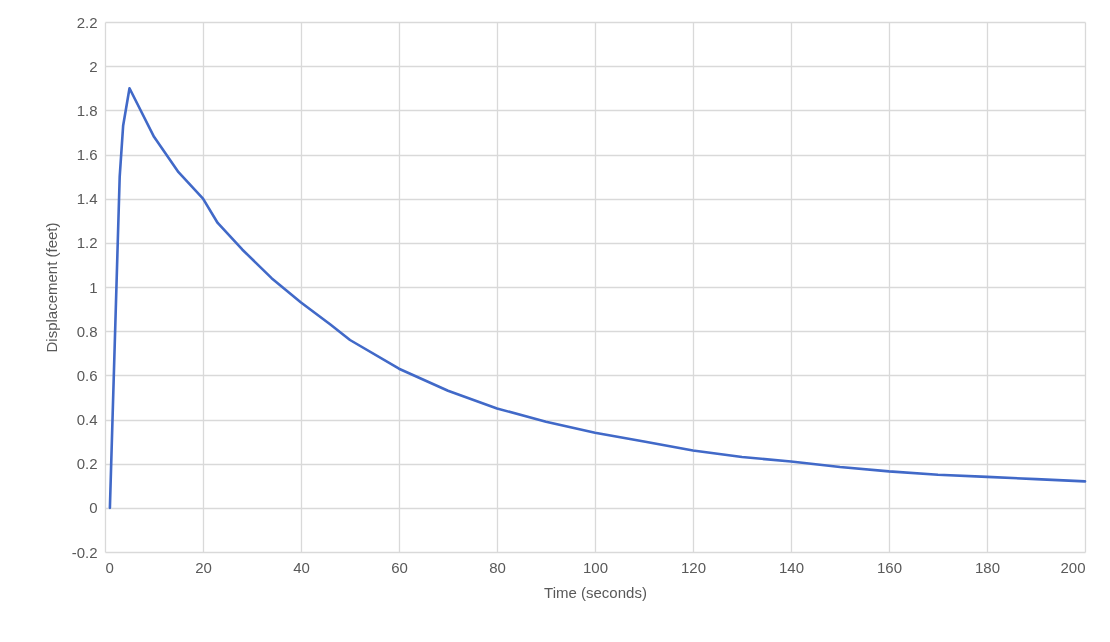 The height and width of the screenshot is (642, 1110). What do you see at coordinates (87, 243) in the screenshot?
I see `y-tick-label: 1.2` at bounding box center [87, 243].